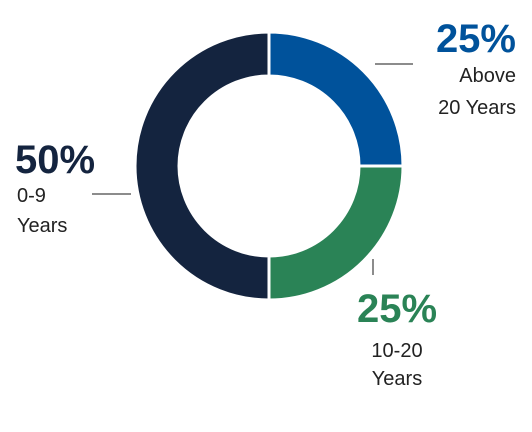  I want to click on data-label-category-above-20-years-line1: Above, so click(487, 76).